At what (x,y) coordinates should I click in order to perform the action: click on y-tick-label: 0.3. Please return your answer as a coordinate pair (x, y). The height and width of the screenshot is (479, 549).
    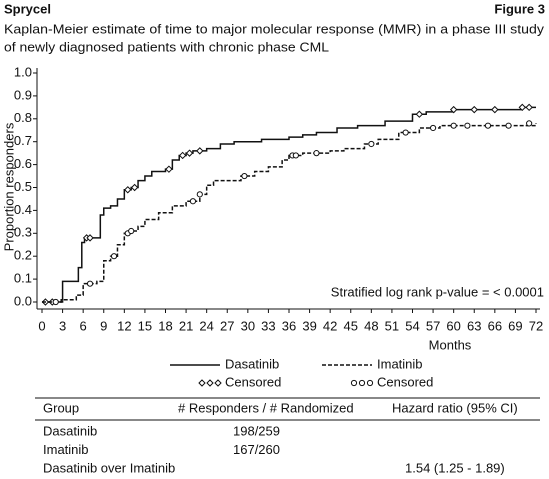
    Looking at the image, I should click on (23, 232).